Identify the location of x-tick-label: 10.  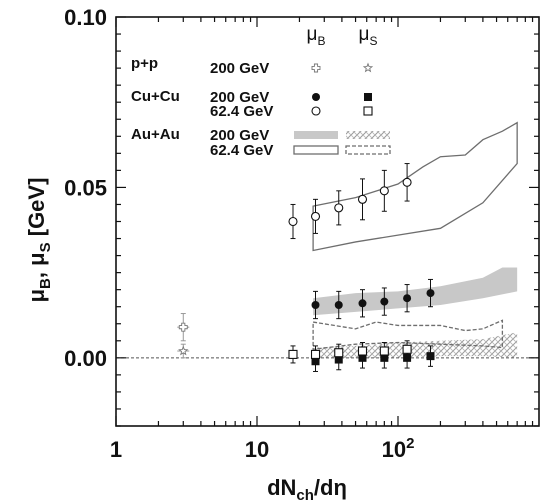
(257, 449).